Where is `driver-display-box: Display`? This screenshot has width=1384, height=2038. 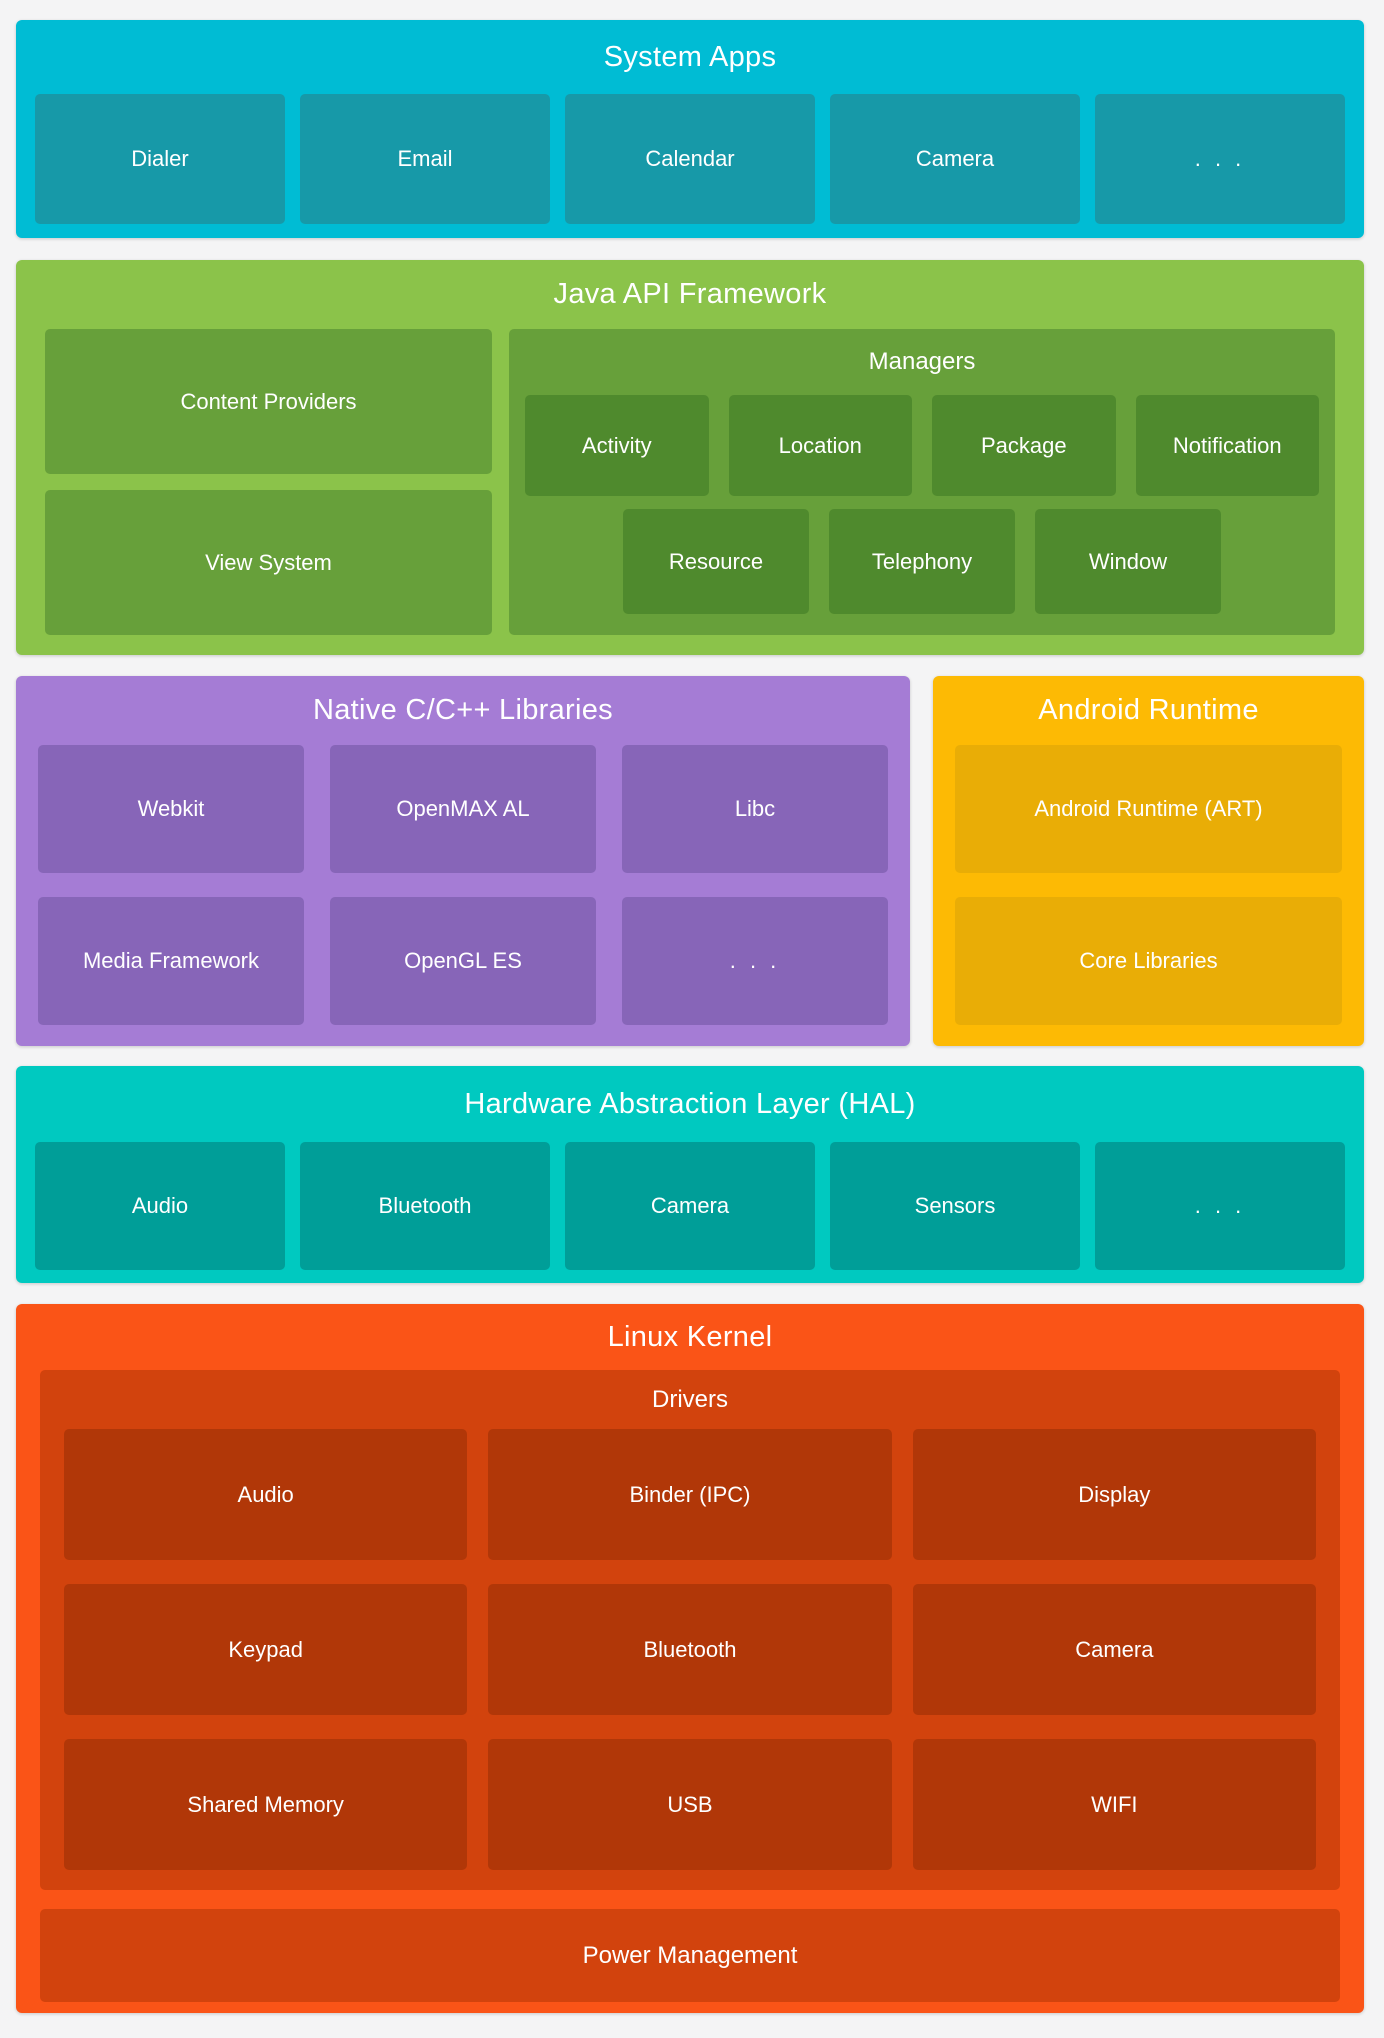
driver-display-box: Display is located at coordinates (1114, 1494).